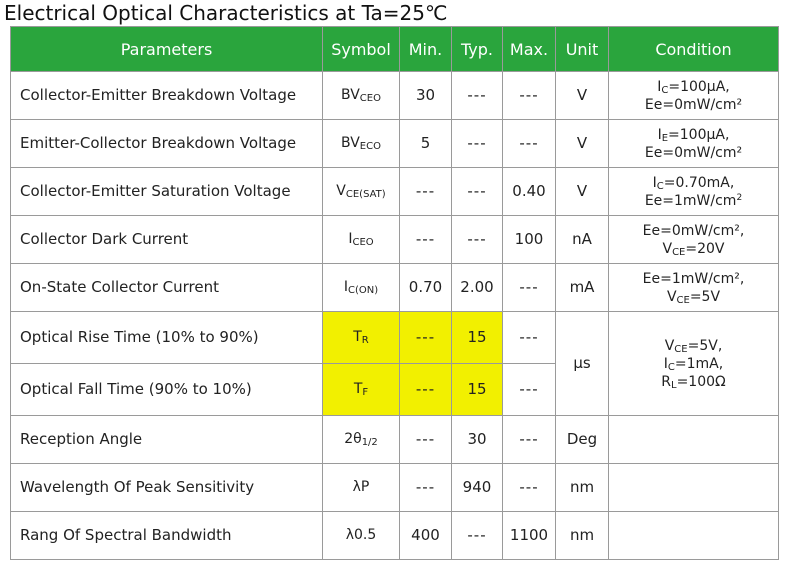 This screenshot has height=564, width=788. What do you see at coordinates (529, 49) in the screenshot?
I see `header-max: Max.` at bounding box center [529, 49].